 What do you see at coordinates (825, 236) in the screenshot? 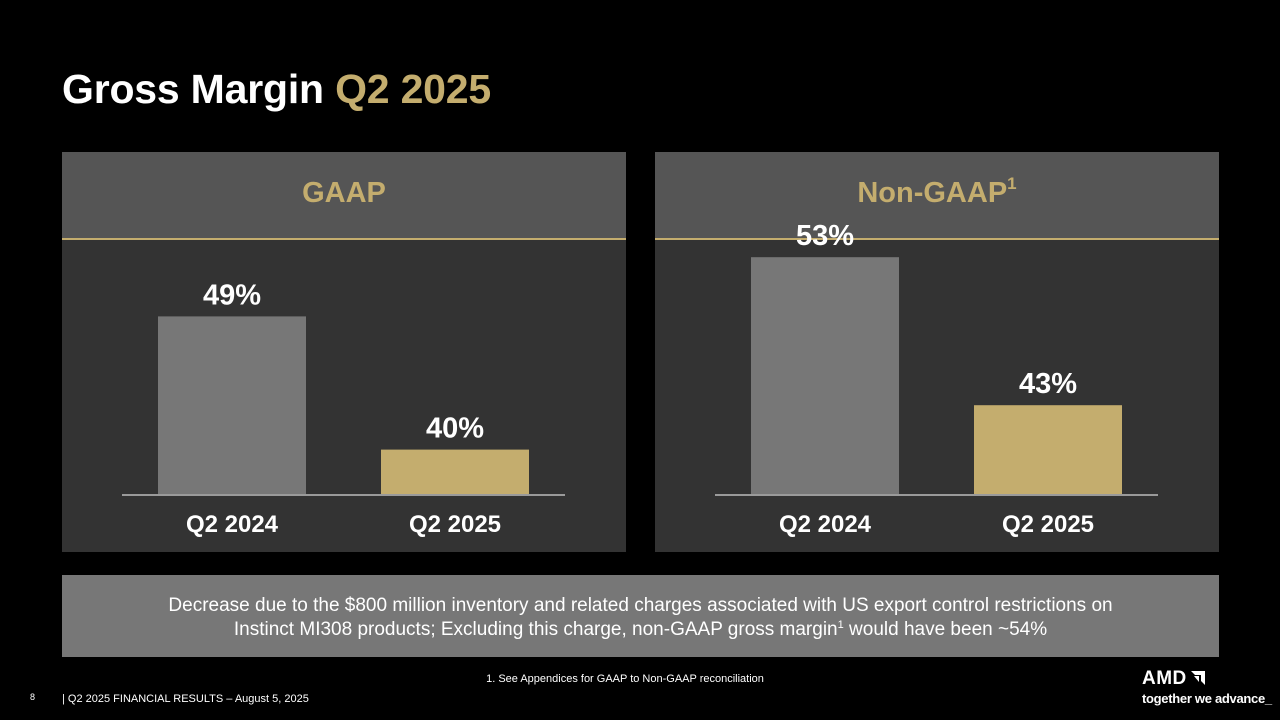
I see `data-label: 53%` at bounding box center [825, 236].